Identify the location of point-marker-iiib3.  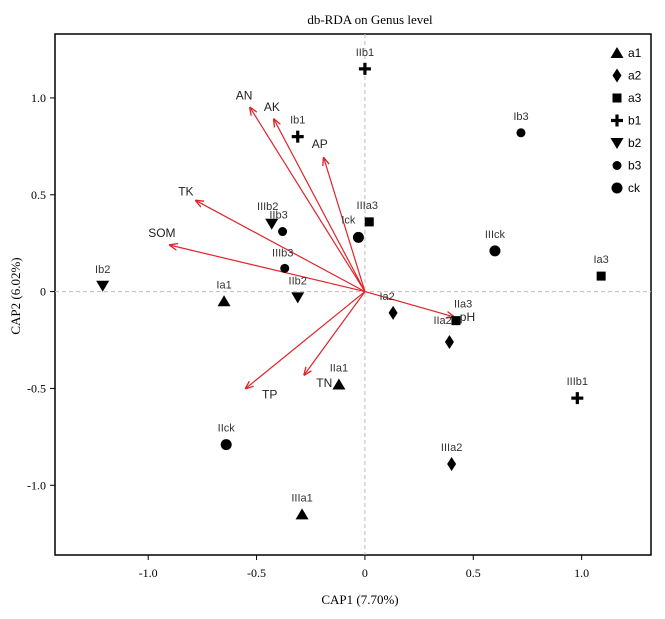
(285, 268).